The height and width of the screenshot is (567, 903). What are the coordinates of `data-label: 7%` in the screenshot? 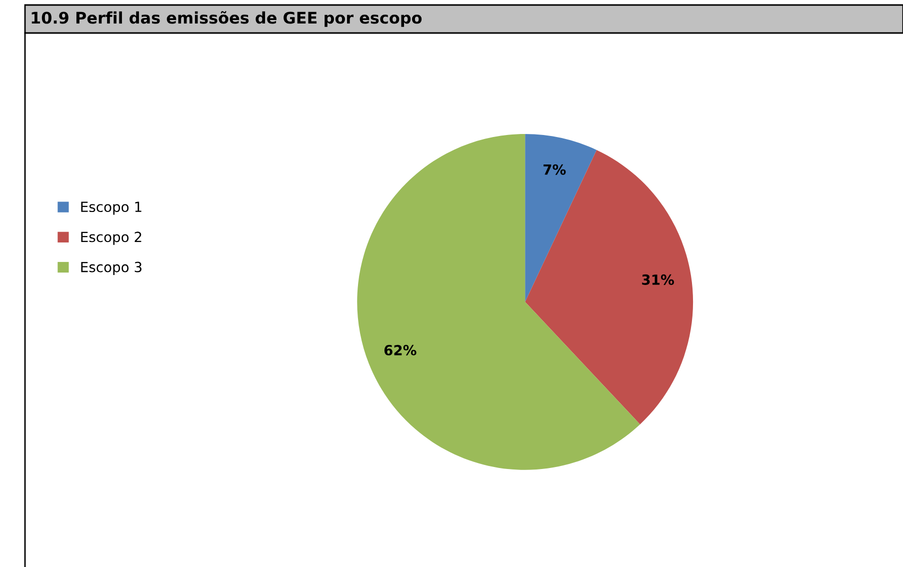 It's located at (555, 169).